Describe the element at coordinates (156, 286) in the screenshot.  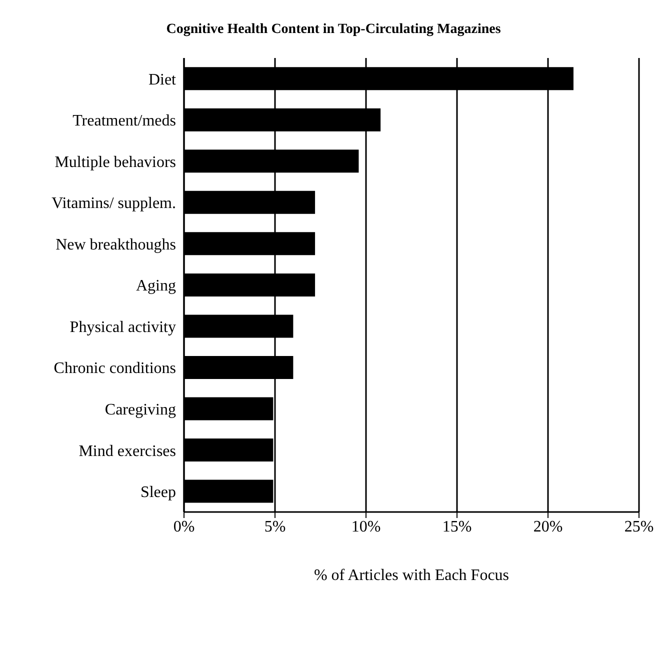
I see `y-tick-label: Aging` at that location.